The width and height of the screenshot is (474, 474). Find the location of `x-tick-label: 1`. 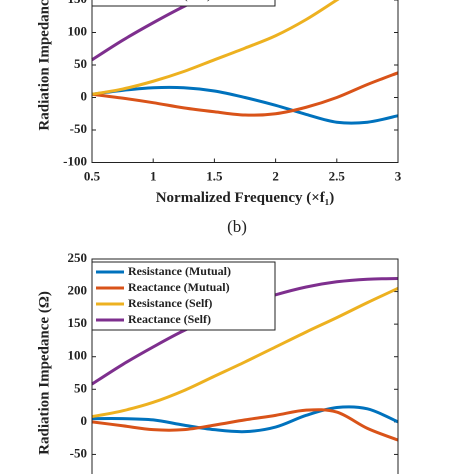

x-tick-label: 1 is located at coordinates (153, 175).